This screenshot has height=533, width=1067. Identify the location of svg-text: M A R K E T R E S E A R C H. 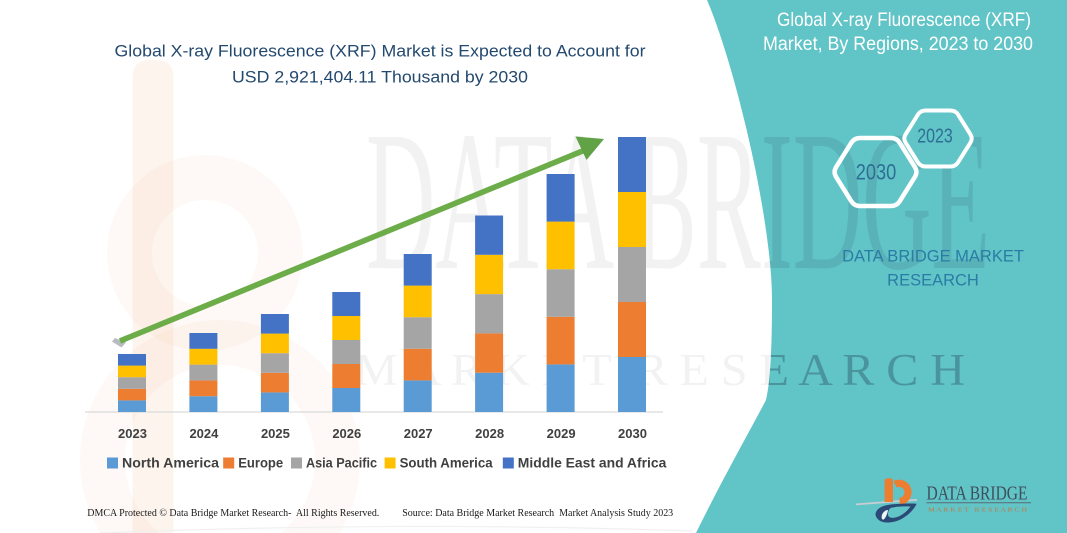
(977, 510).